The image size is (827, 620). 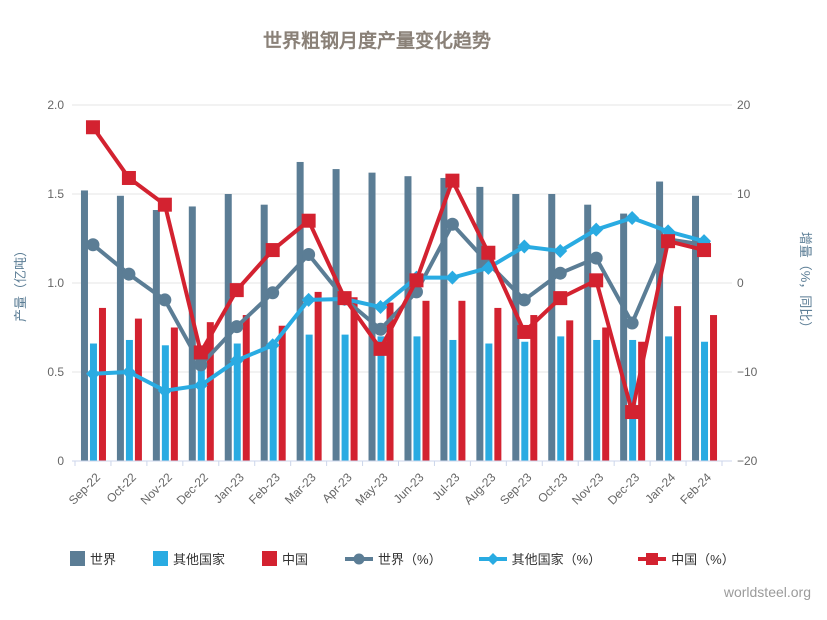 I want to click on legend-item-china: 中国, so click(x=285, y=558).